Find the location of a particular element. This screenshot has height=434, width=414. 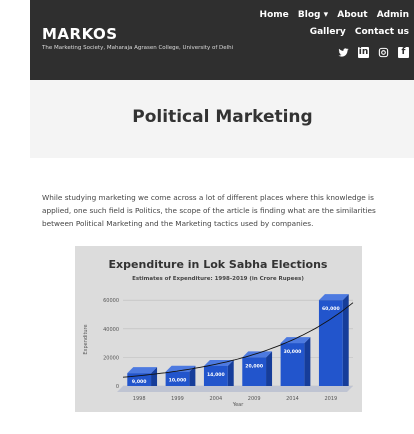

y-tick-label: 0 is located at coordinates (117, 387).